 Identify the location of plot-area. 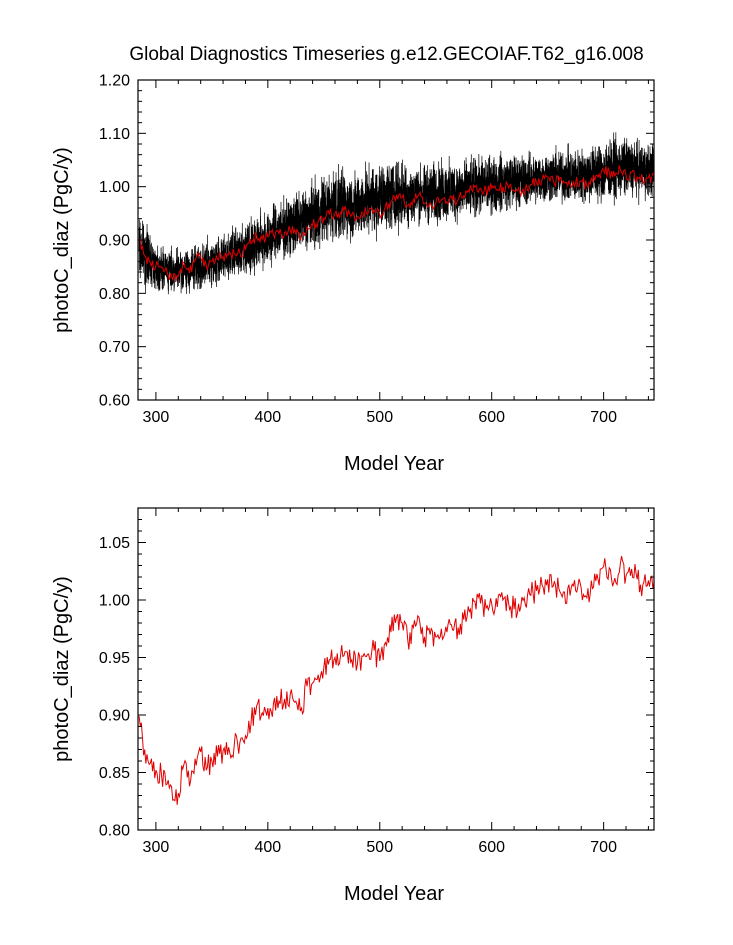
(396, 213).